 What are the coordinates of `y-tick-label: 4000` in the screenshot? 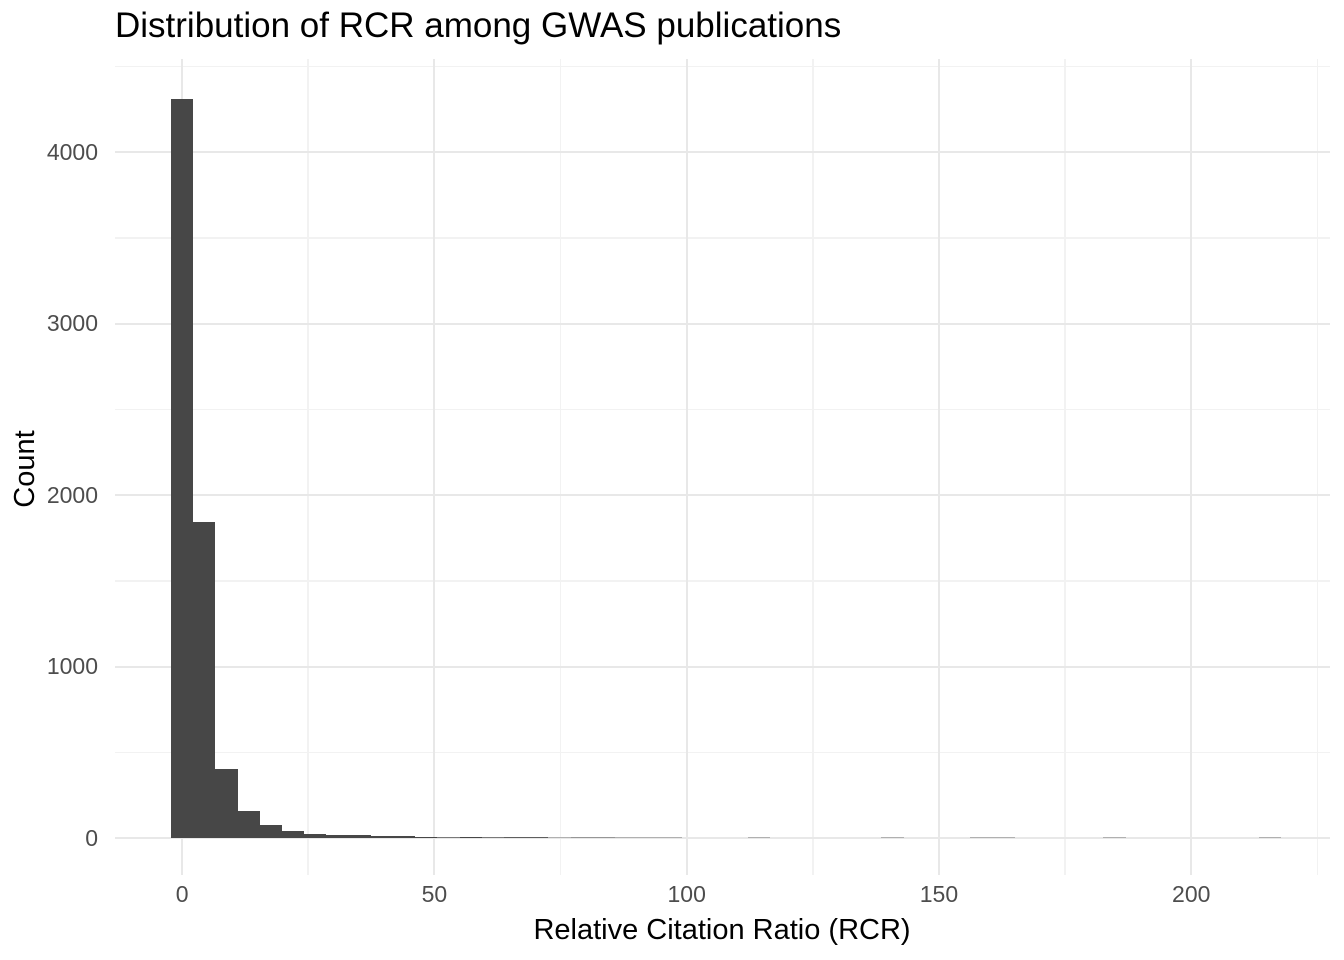 It's located at (72, 151).